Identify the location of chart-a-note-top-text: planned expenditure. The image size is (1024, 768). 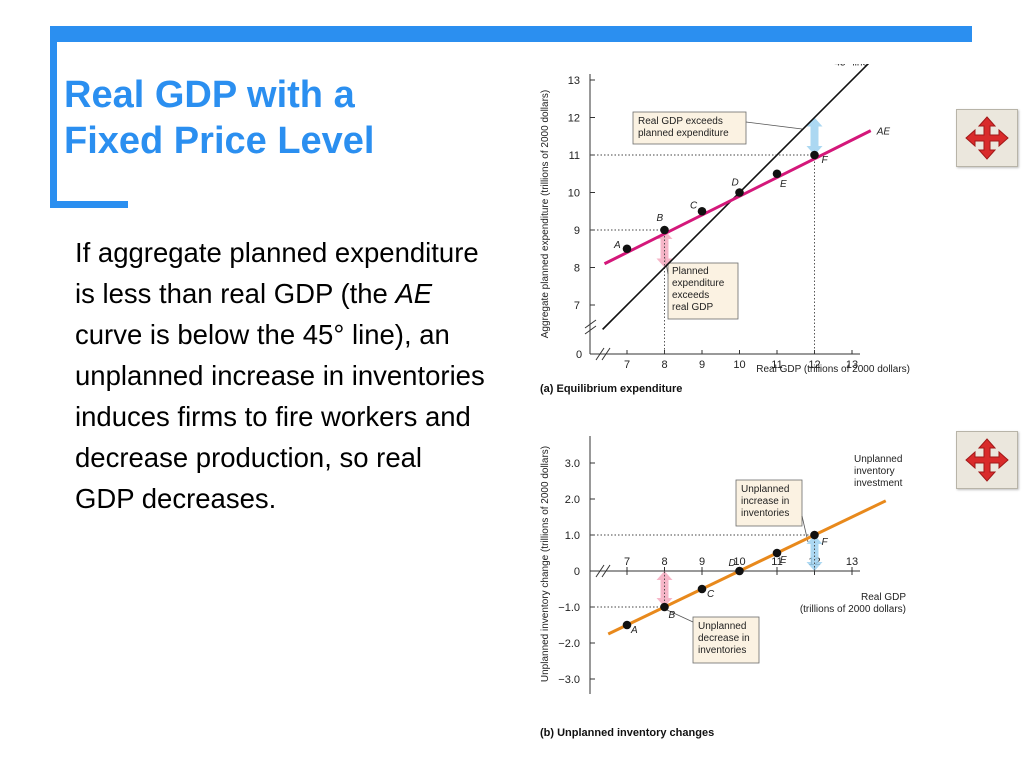
(683, 133).